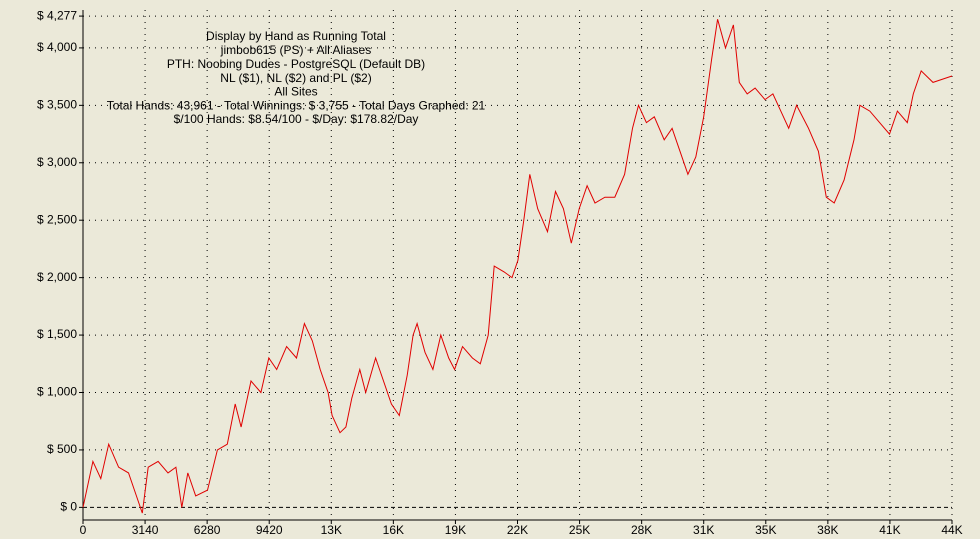 The image size is (980, 539). What do you see at coordinates (57, 219) in the screenshot?
I see `y-tick-label: $ 2,500` at bounding box center [57, 219].